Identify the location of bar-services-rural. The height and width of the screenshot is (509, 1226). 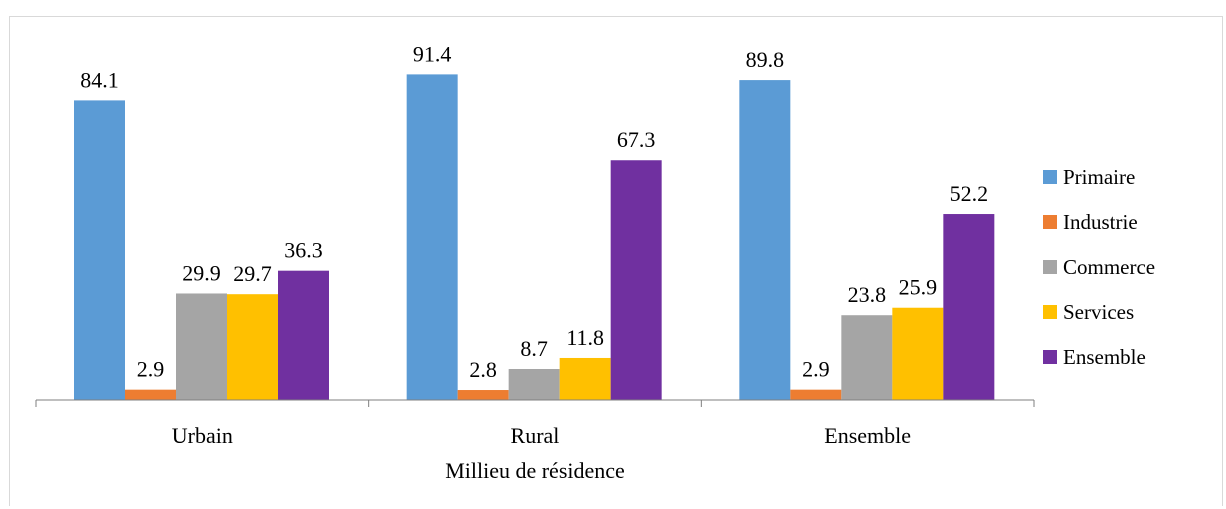
(585, 378).